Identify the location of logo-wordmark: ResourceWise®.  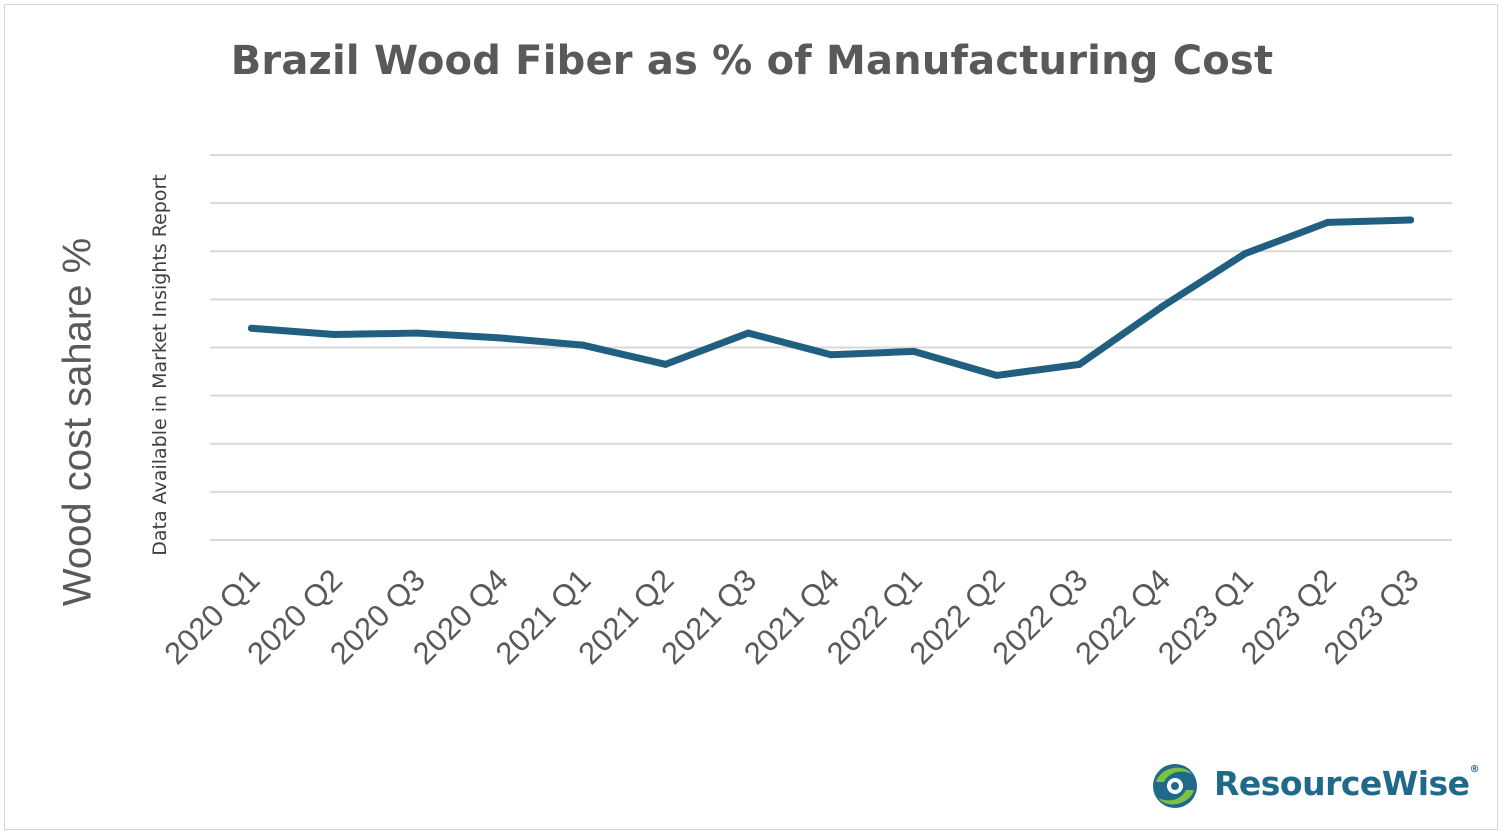
(1347, 783).